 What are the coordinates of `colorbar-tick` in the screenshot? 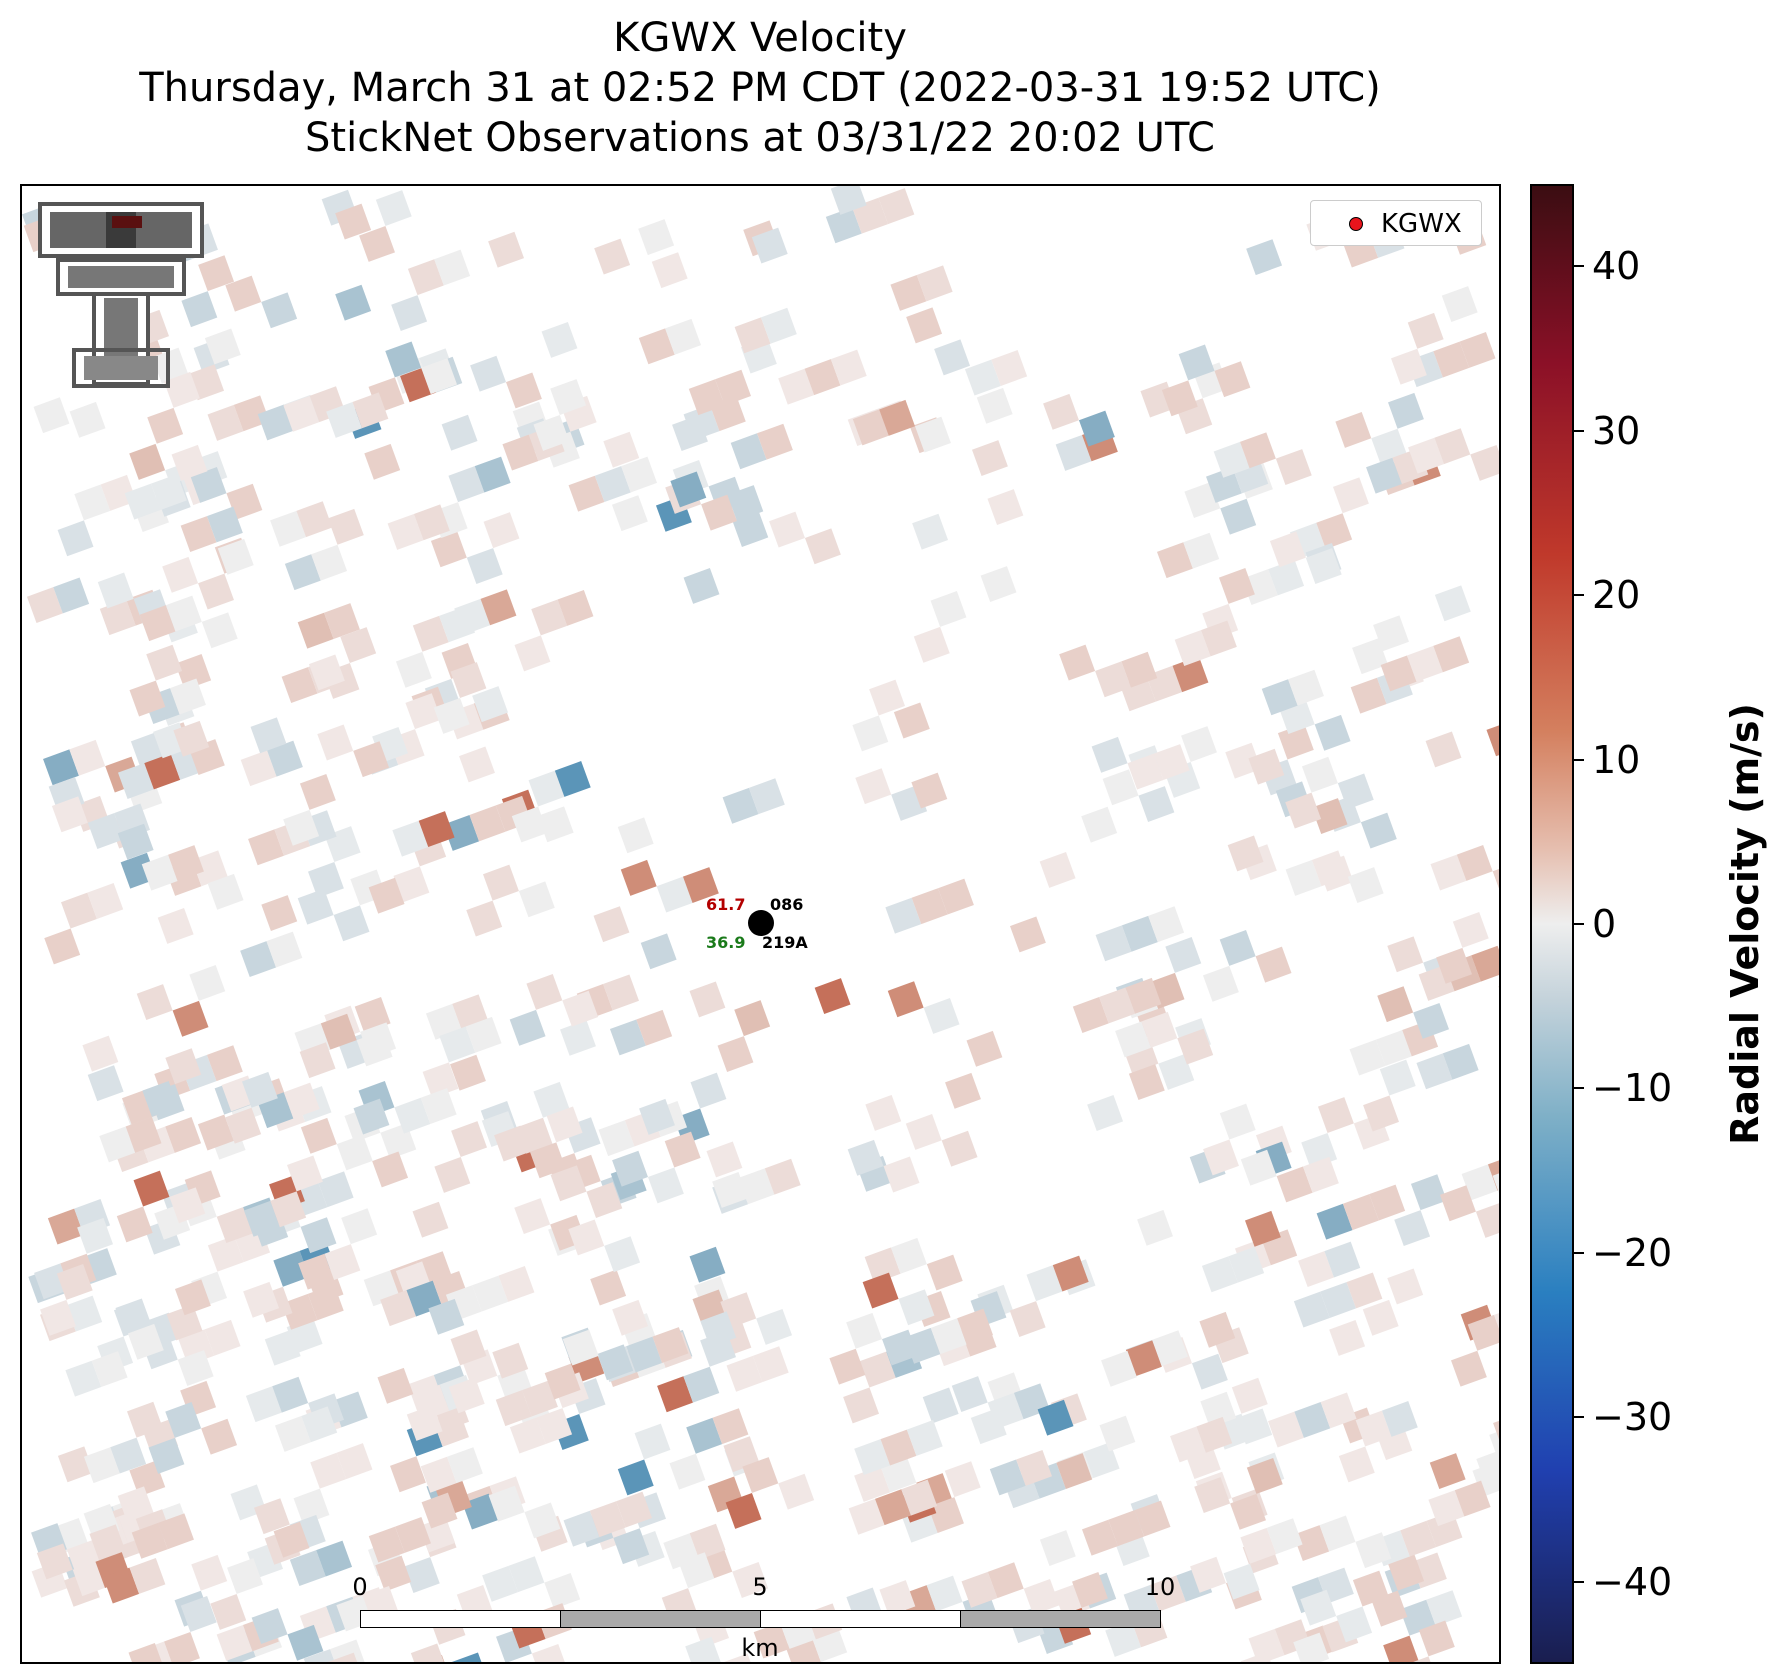 It's located at (1579, 595).